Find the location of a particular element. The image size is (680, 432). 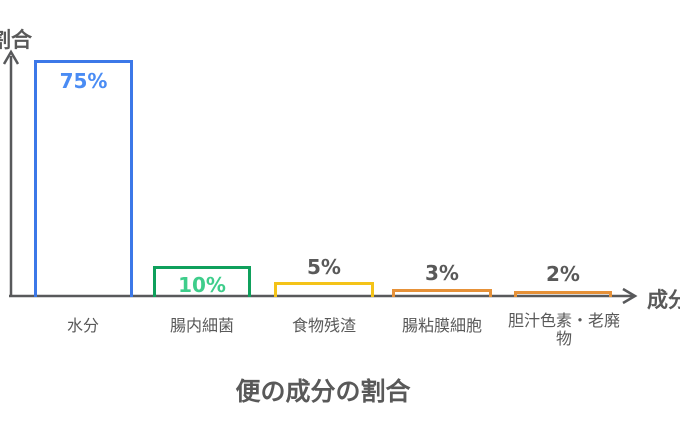

bar-mucosal-cells is located at coordinates (442, 293).